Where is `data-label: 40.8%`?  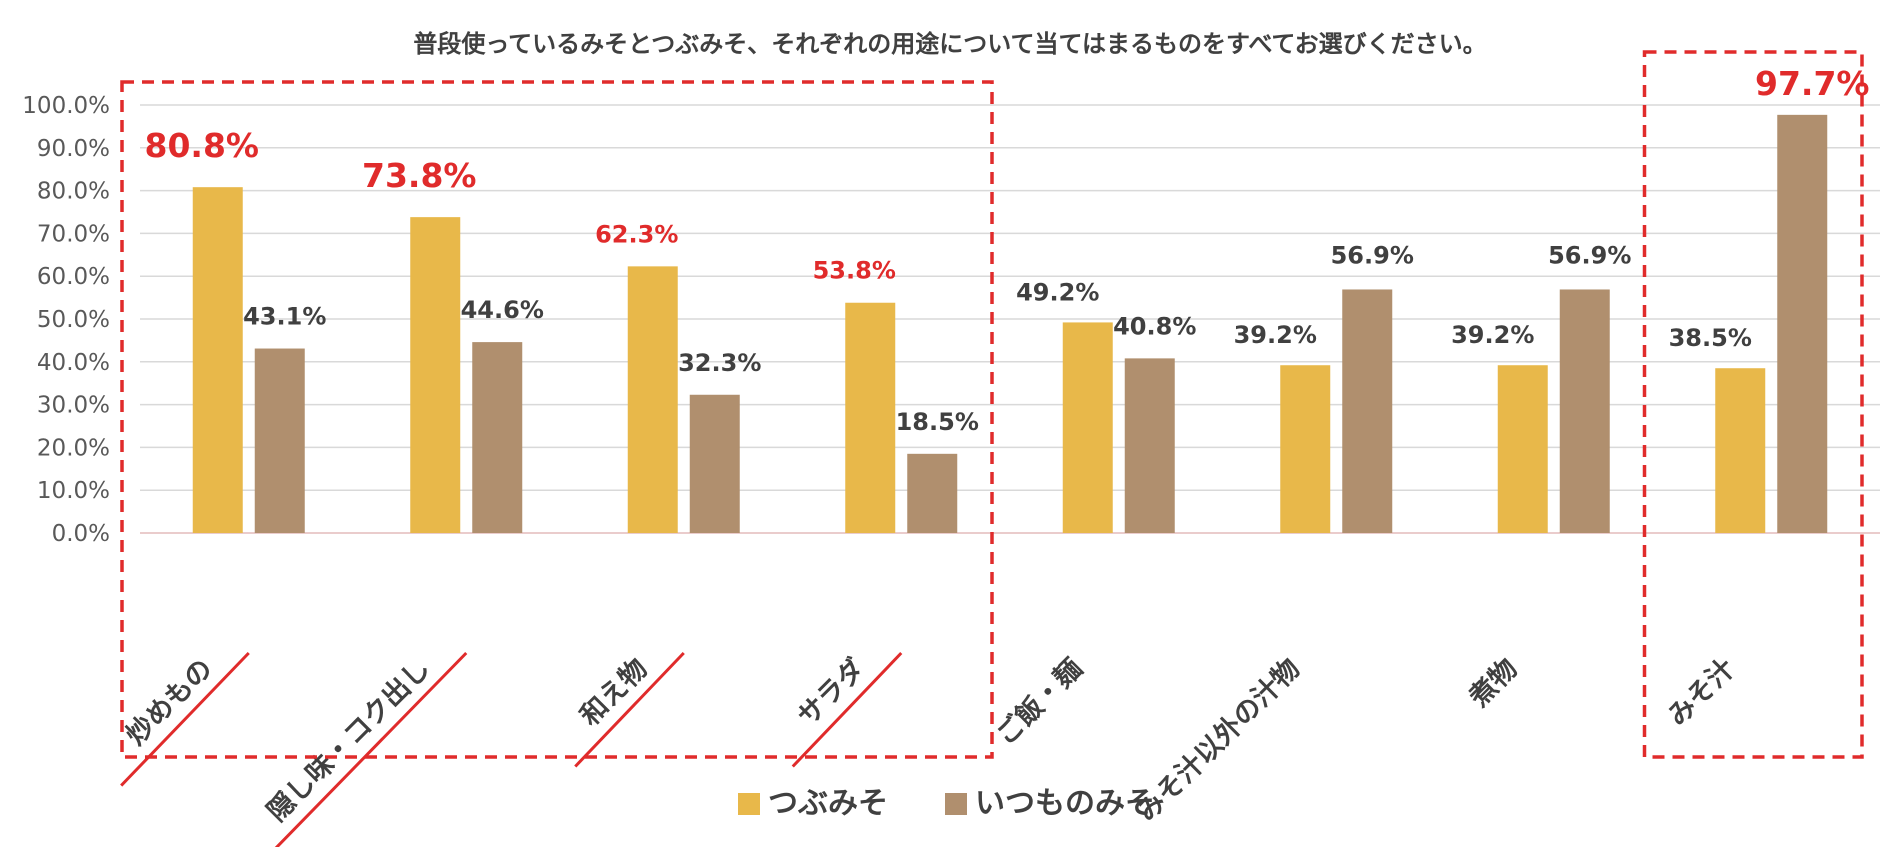 data-label: 40.8% is located at coordinates (1154, 326).